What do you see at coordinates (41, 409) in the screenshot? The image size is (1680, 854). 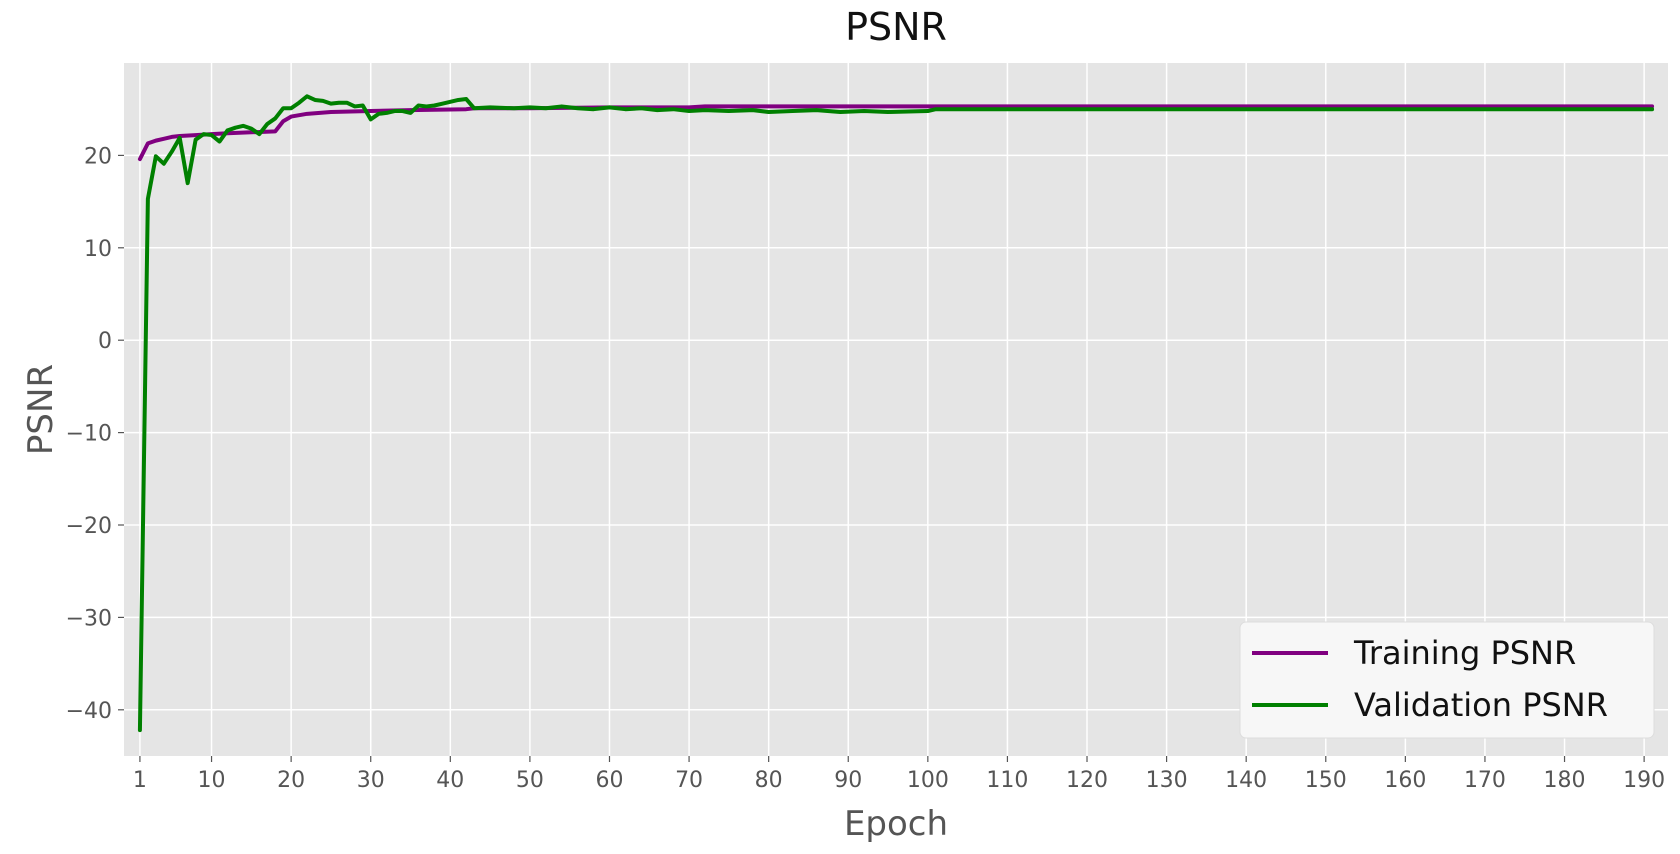 I see `y-axis-title: PSNR` at bounding box center [41, 409].